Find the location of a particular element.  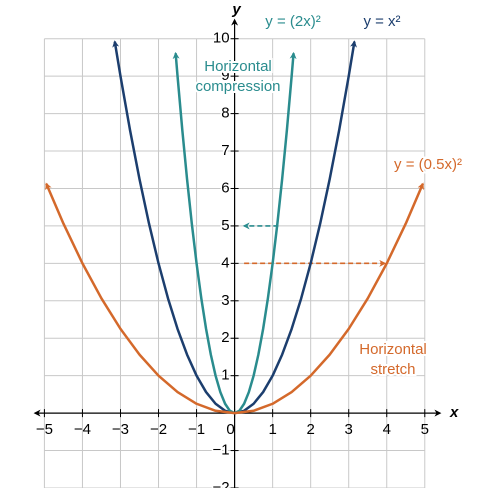

x-tick-label: 4 is located at coordinates (387, 429).